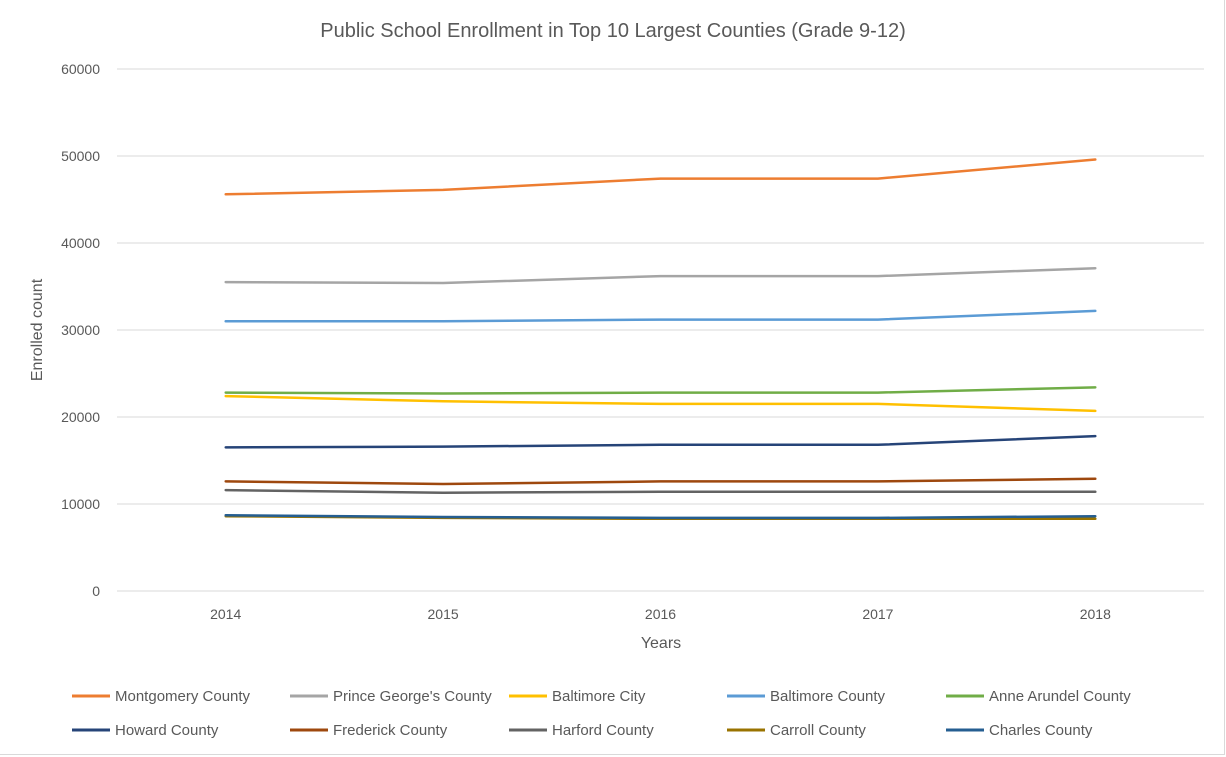  What do you see at coordinates (1095, 614) in the screenshot?
I see `x-tick-label: 2018` at bounding box center [1095, 614].